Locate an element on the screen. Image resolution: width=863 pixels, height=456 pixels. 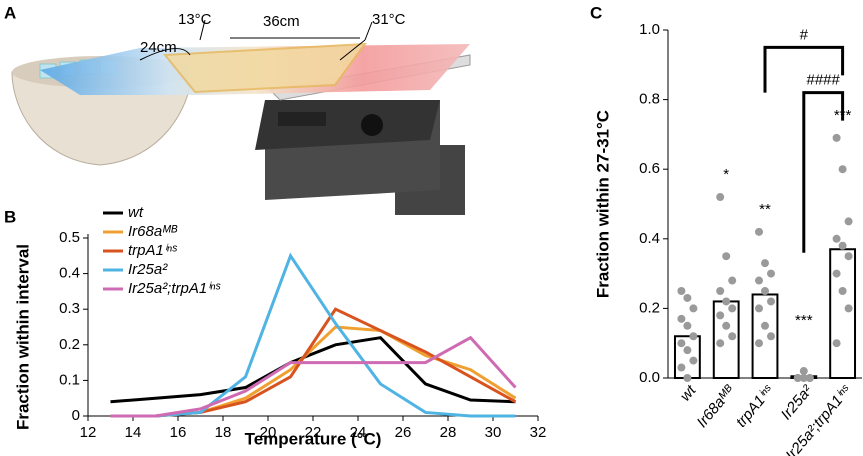
y-tick-label: 0.6 is located at coordinates (649, 168).